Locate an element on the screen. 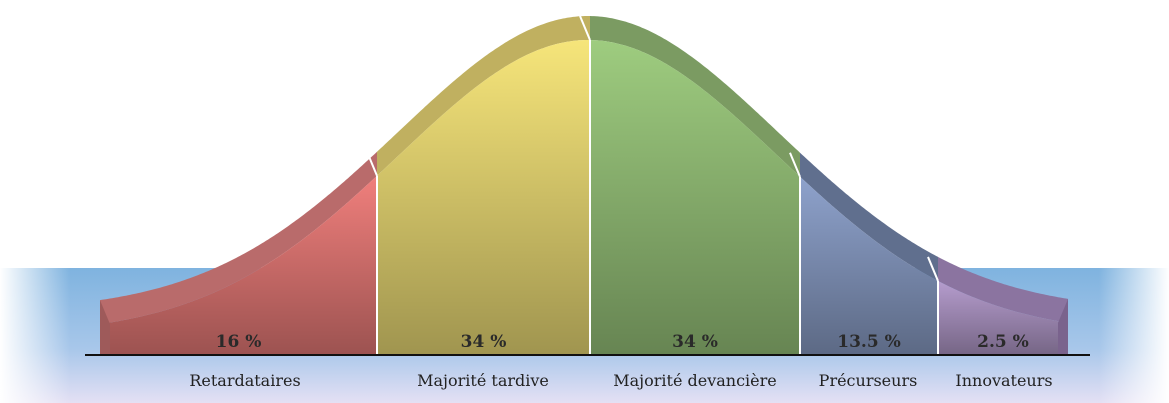 This screenshot has height=403, width=1169. left-cap is located at coordinates (105, 327).